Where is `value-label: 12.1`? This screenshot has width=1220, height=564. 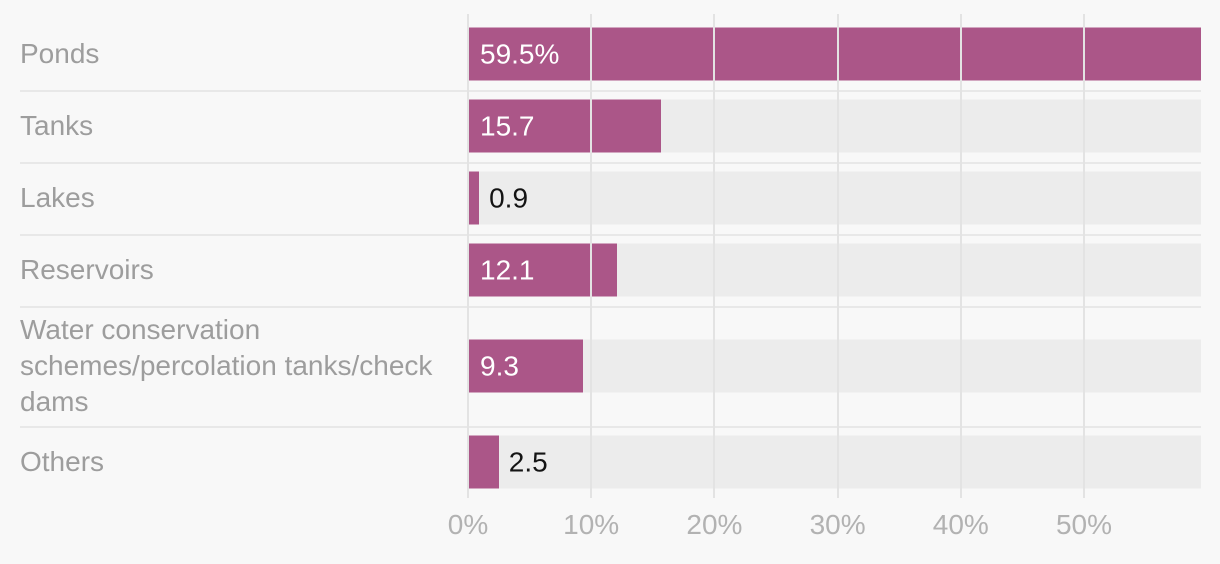
value-label: 12.1 is located at coordinates (507, 269).